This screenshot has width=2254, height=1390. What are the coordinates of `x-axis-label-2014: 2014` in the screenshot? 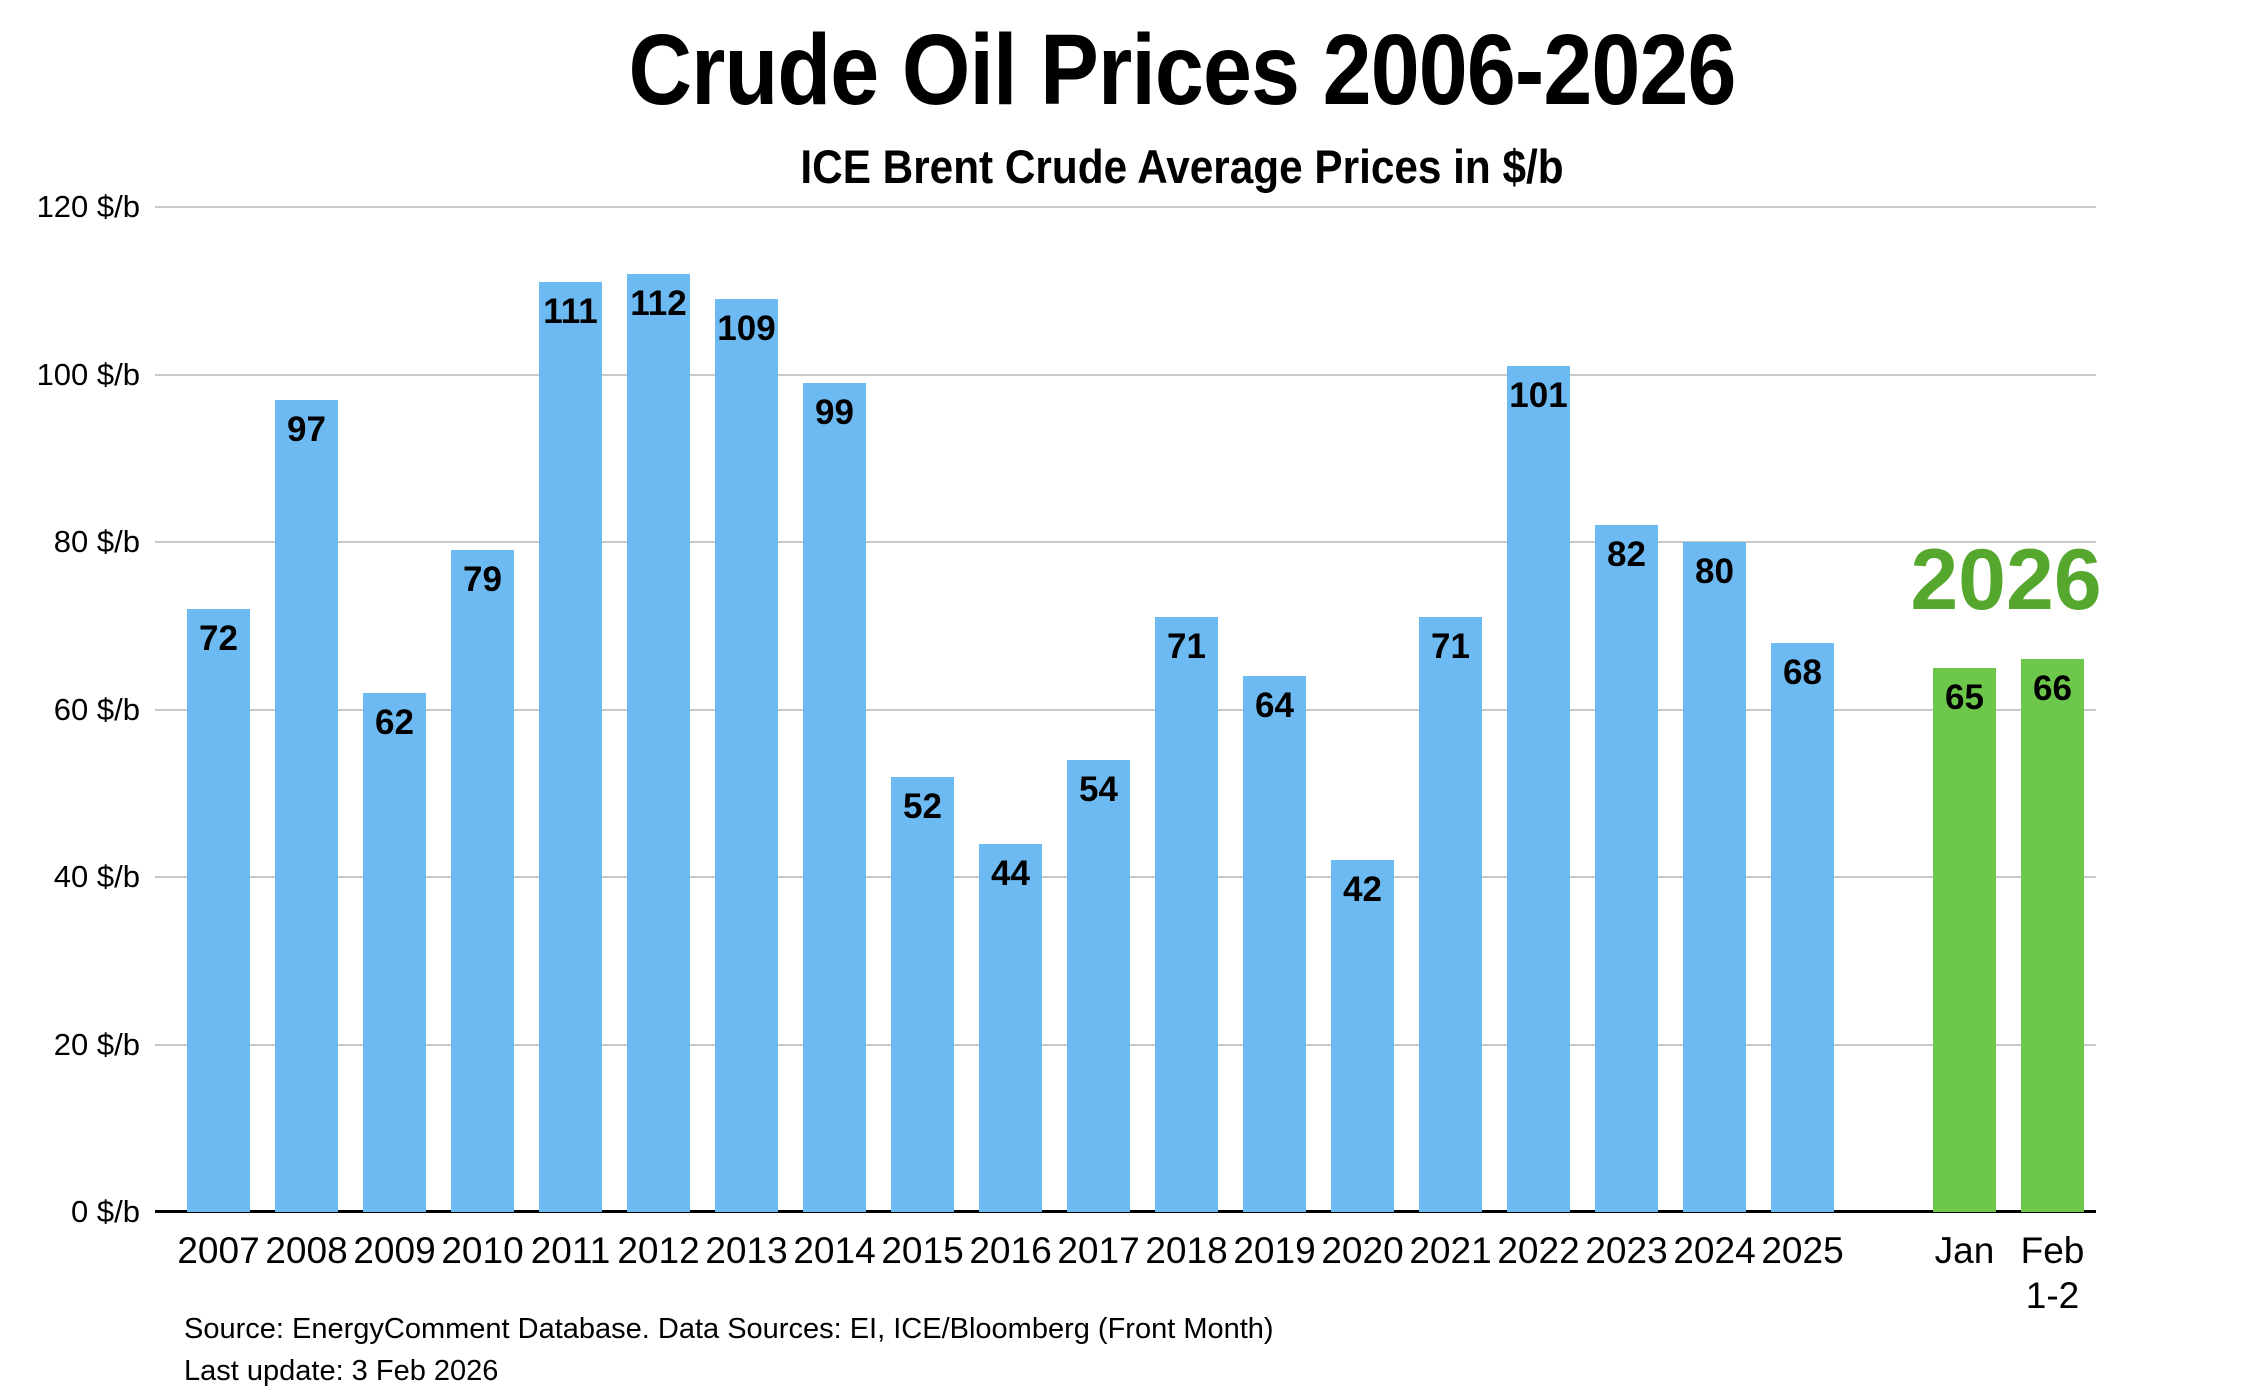 It's located at (835, 1250).